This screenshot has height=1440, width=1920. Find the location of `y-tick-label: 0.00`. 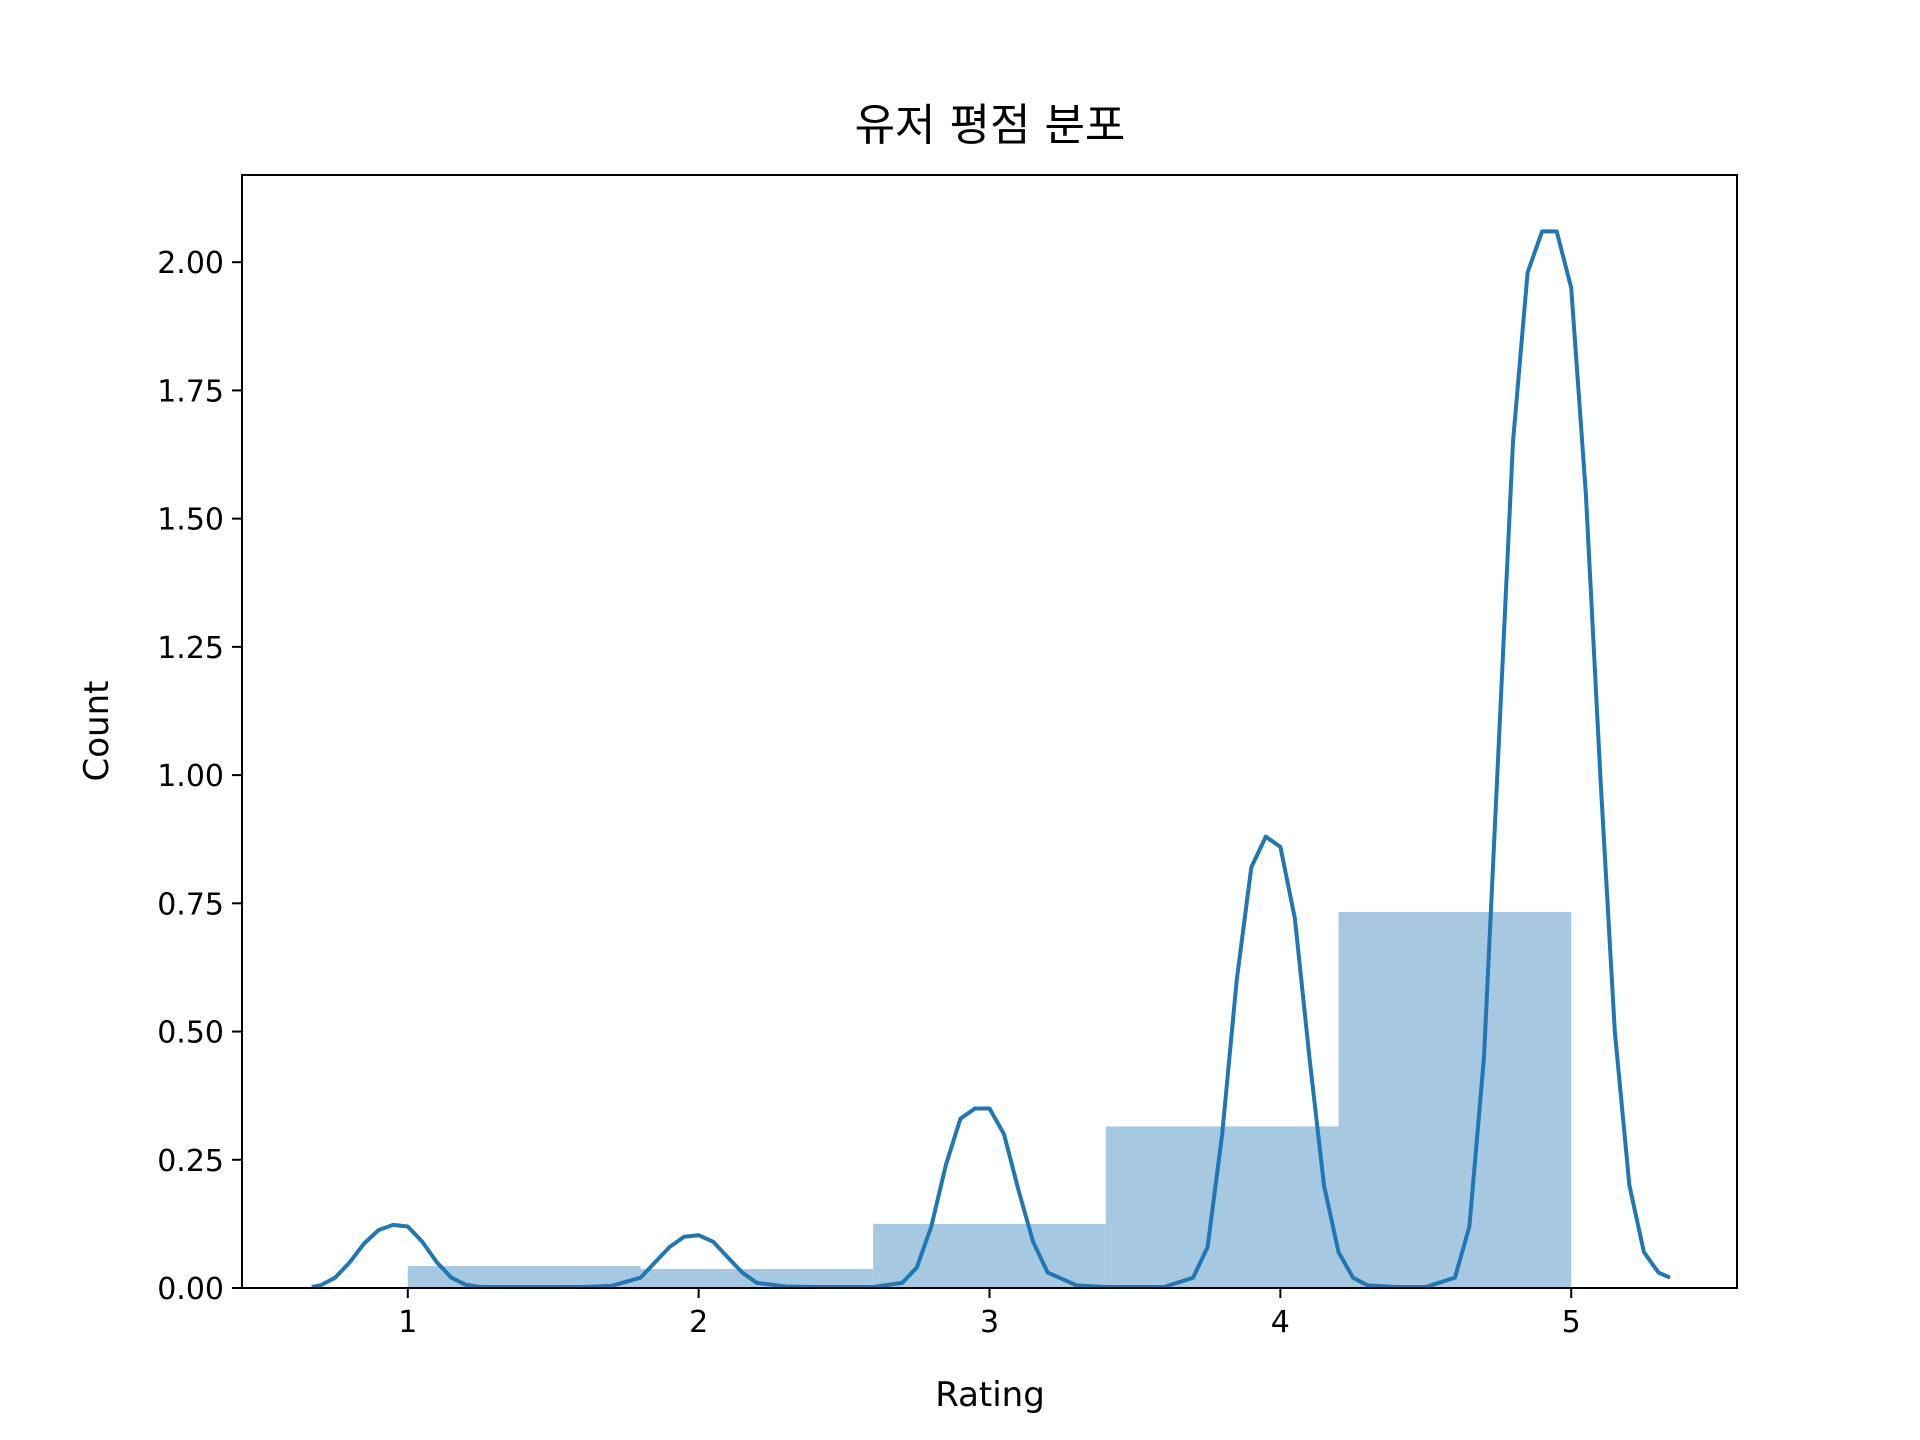

y-tick-label: 0.00 is located at coordinates (190, 1289).